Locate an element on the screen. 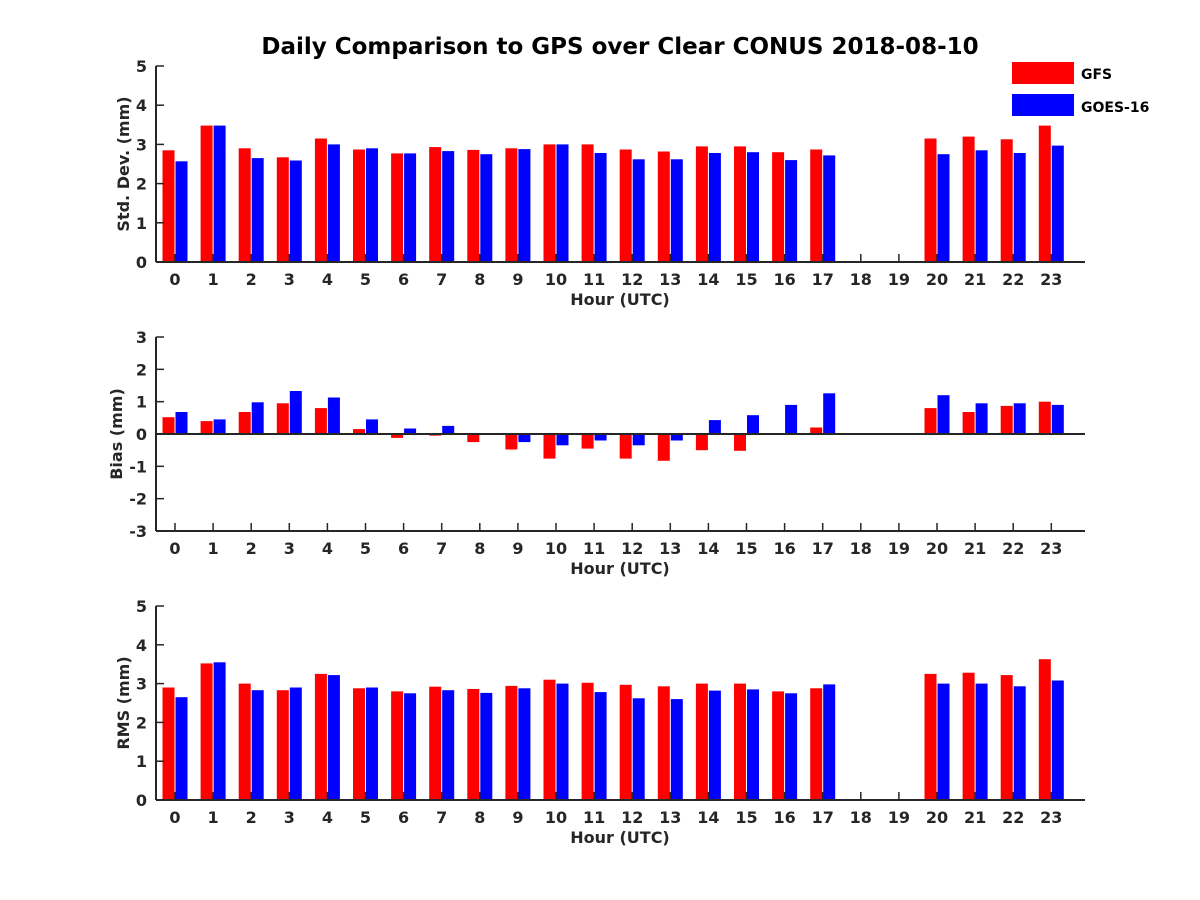  std-dev-bar-gfs-h15 is located at coordinates (740, 204).